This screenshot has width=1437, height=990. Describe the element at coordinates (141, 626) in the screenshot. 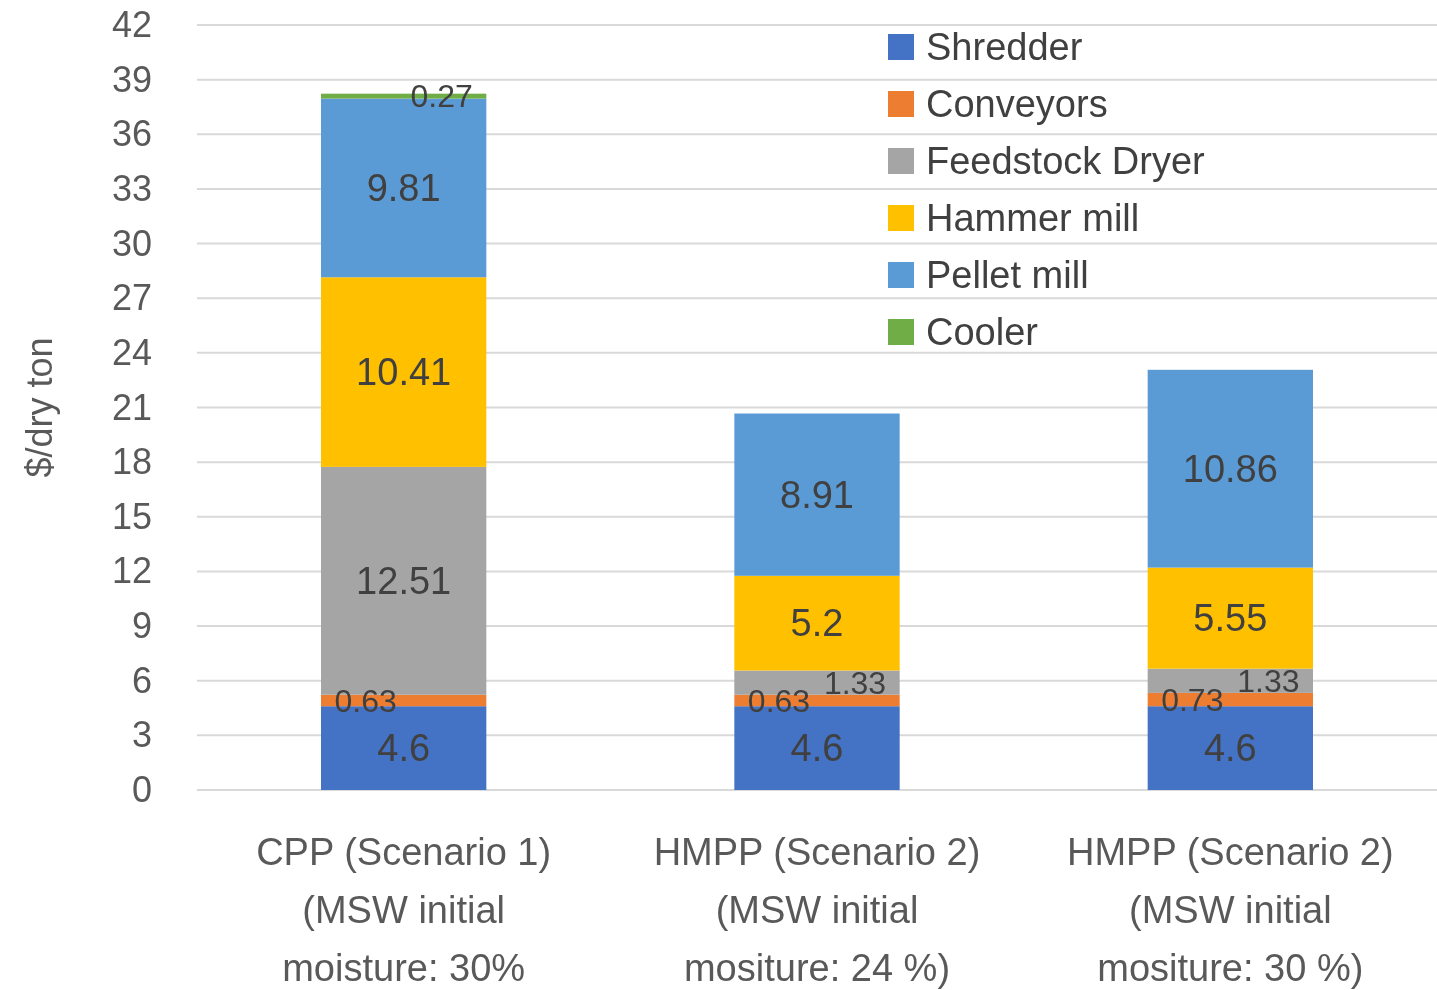

I see `y-tick-label: 9` at that location.